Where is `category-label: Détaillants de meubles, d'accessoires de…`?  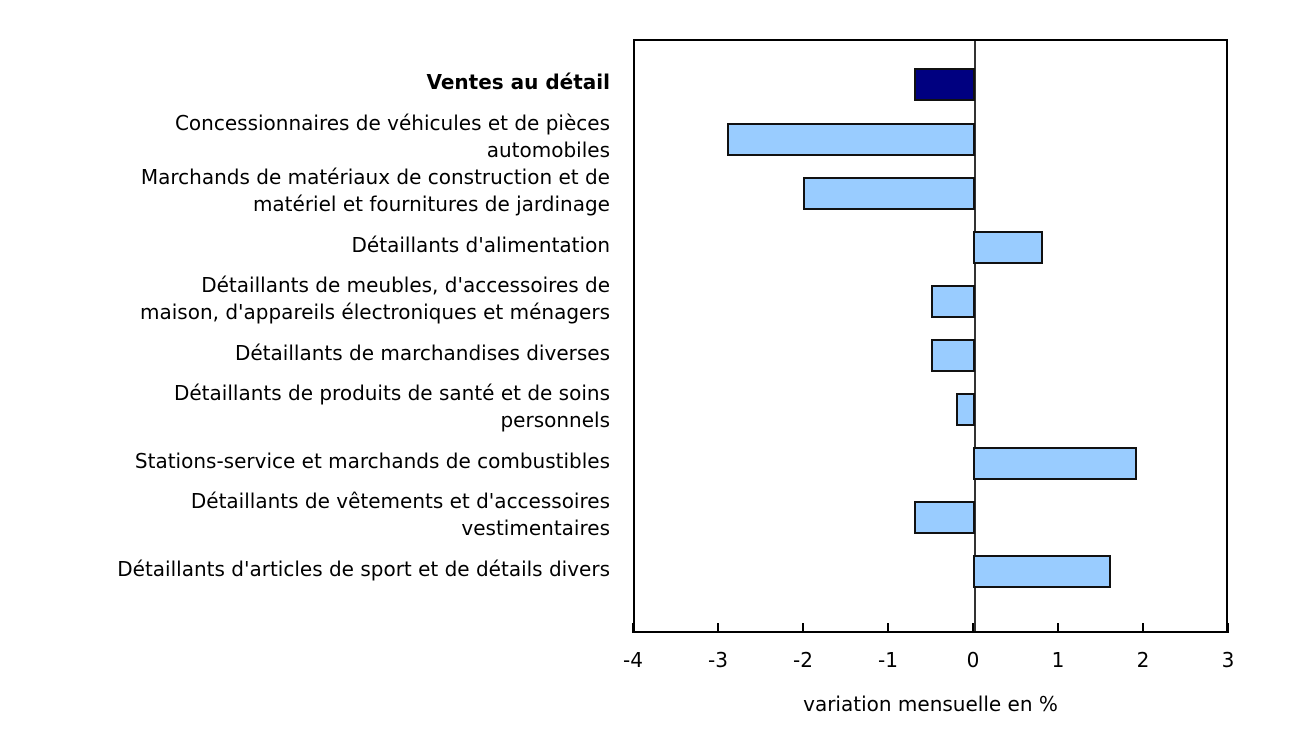 category-label: Détaillants de meubles, d'accessoires de… is located at coordinates (375, 298).